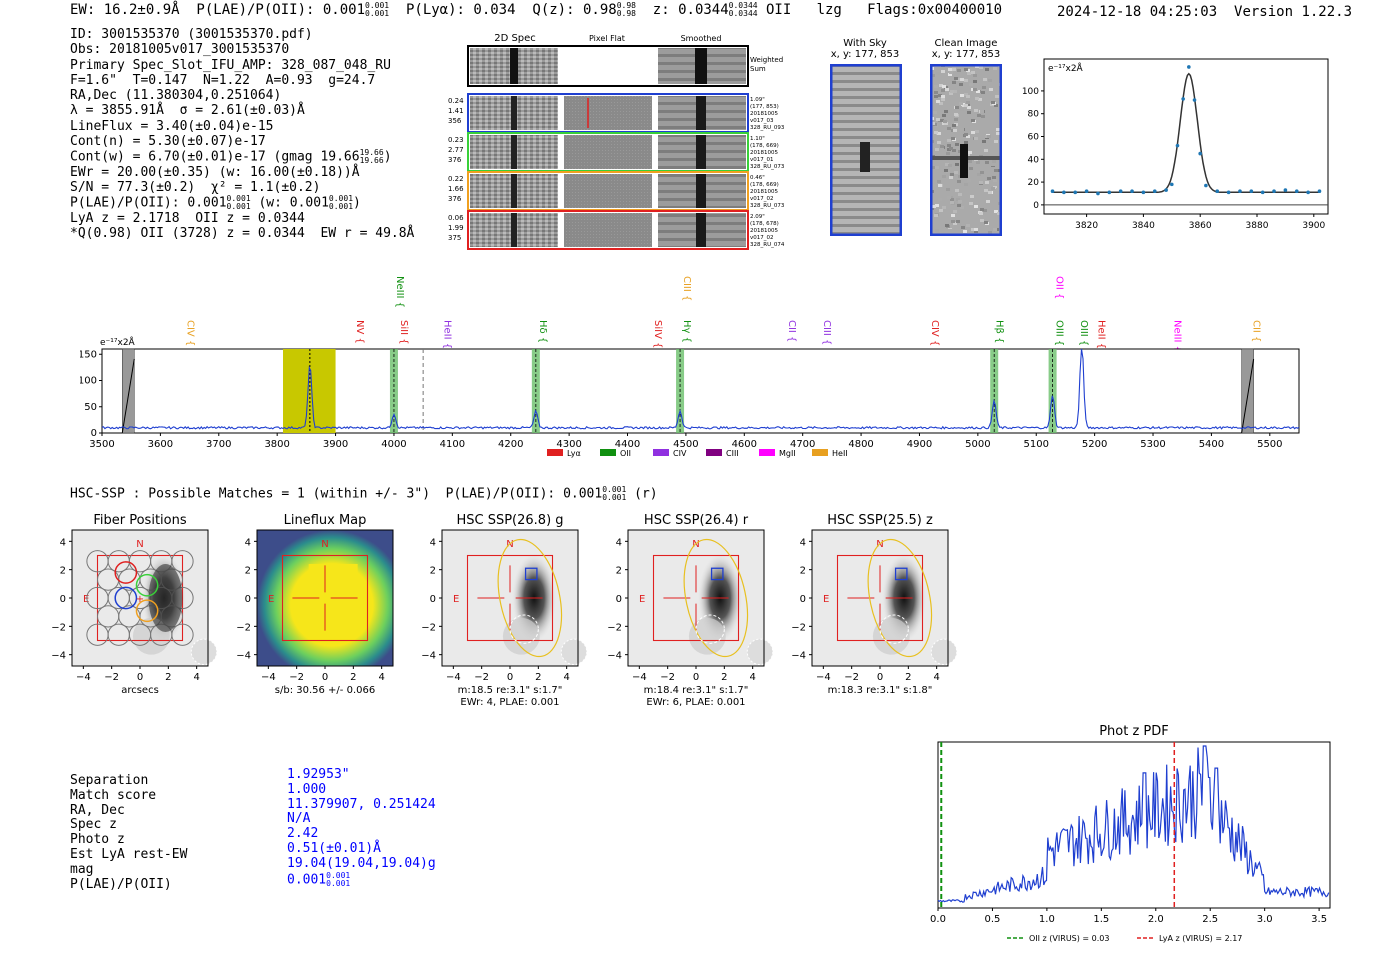  Describe the element at coordinates (1313, 226) in the screenshot. I see `zoom-xtick-label: 3900` at that location.